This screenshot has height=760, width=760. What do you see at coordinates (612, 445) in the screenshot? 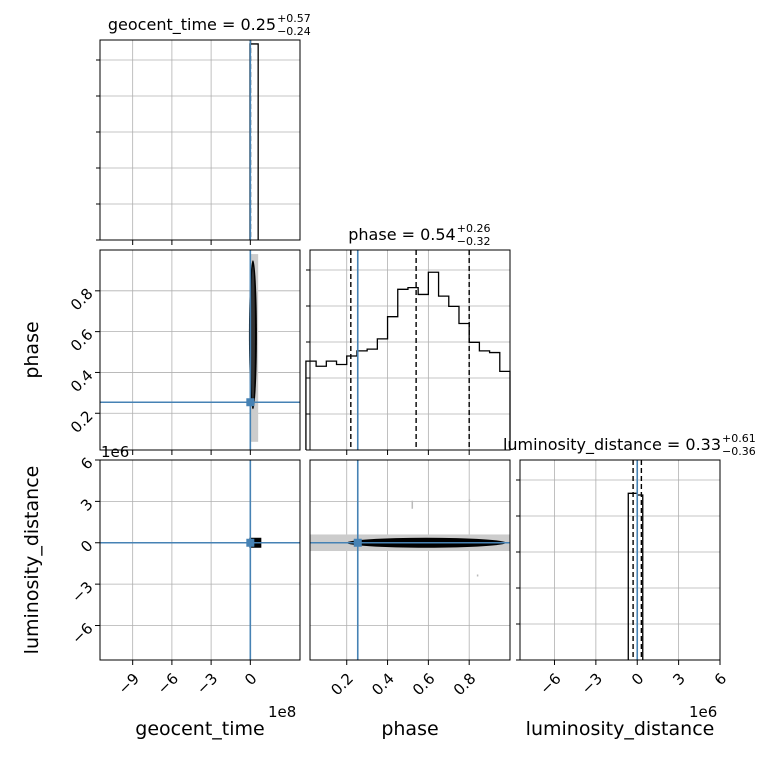
I see `title-text: luminosity_distance = 0.33` at bounding box center [612, 445].